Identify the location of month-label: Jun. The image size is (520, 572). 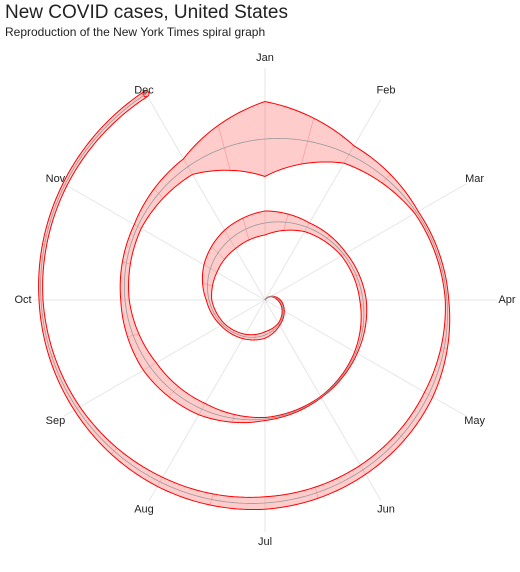
(386, 509).